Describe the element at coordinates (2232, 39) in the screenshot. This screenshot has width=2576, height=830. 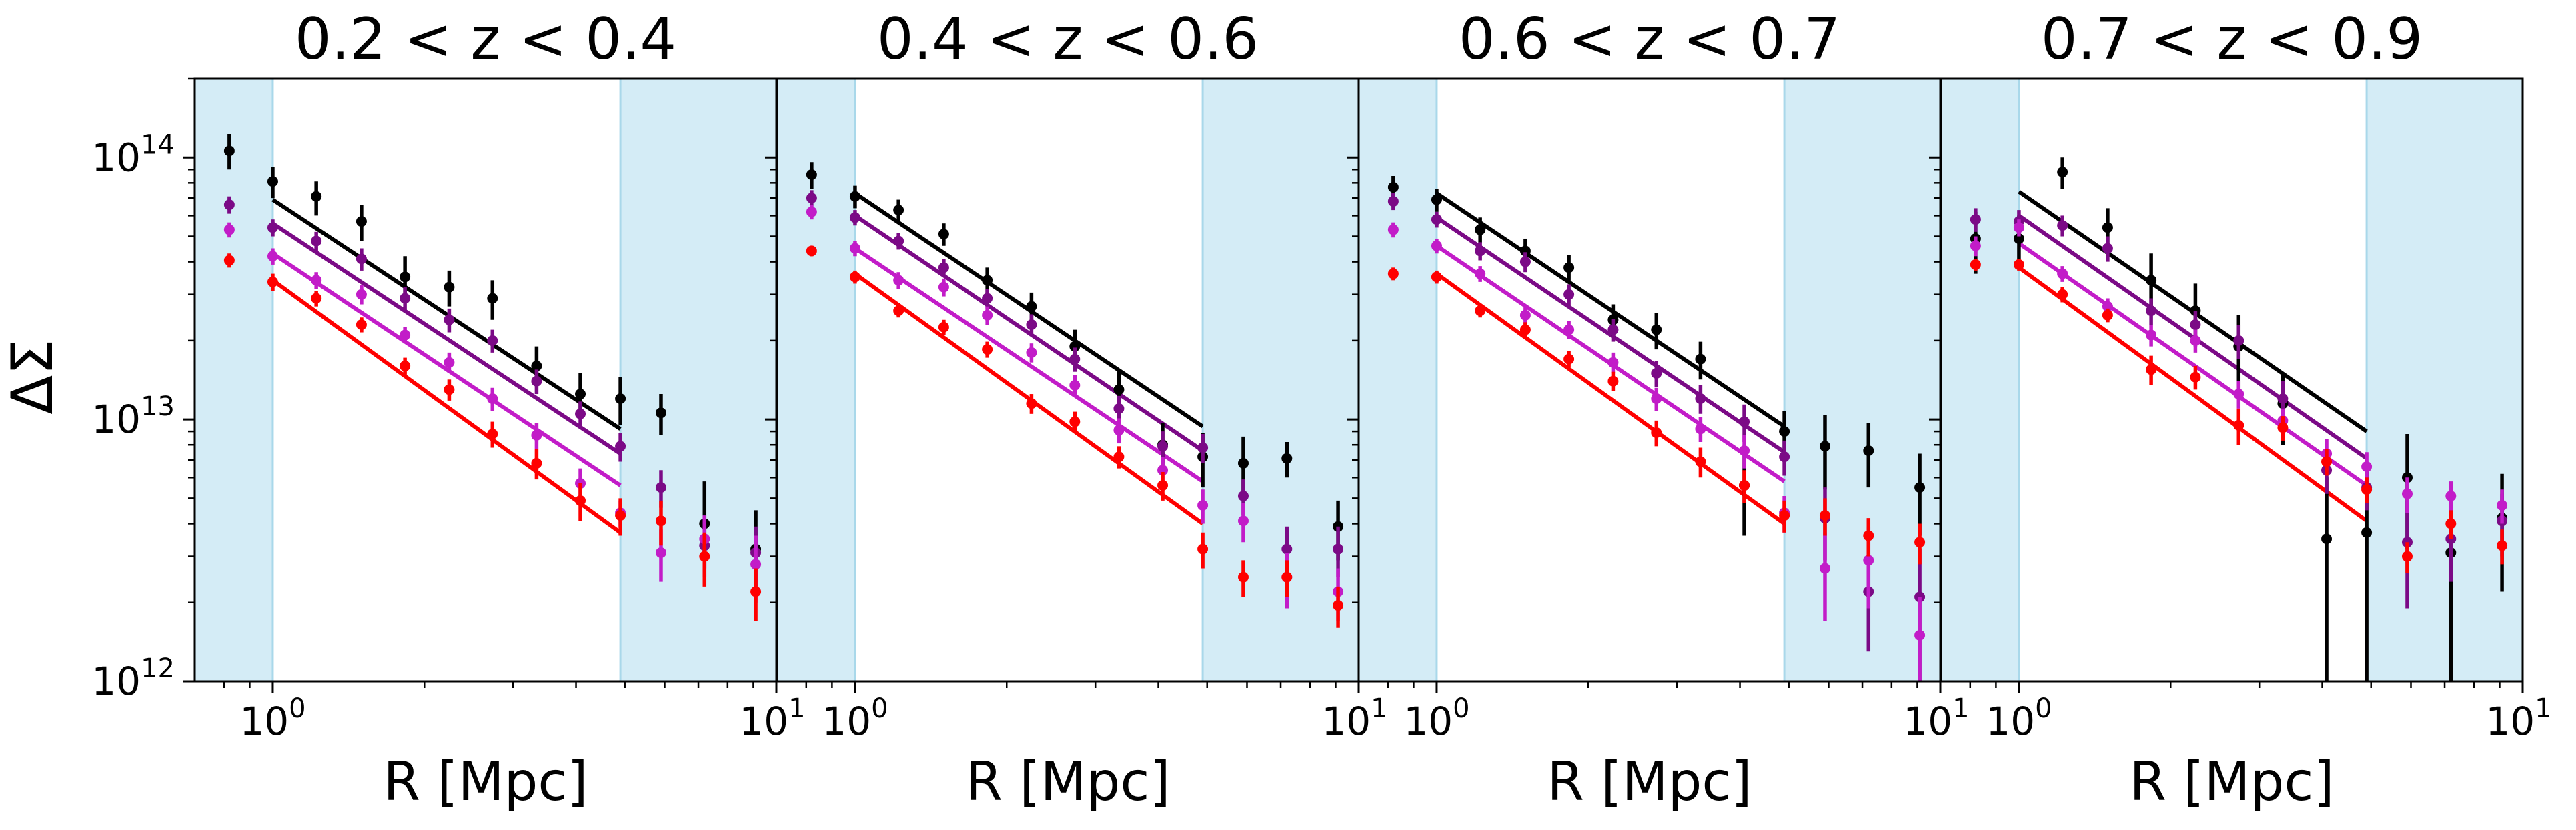
I see `panel-title: 0.7 < z < 0.9` at that location.